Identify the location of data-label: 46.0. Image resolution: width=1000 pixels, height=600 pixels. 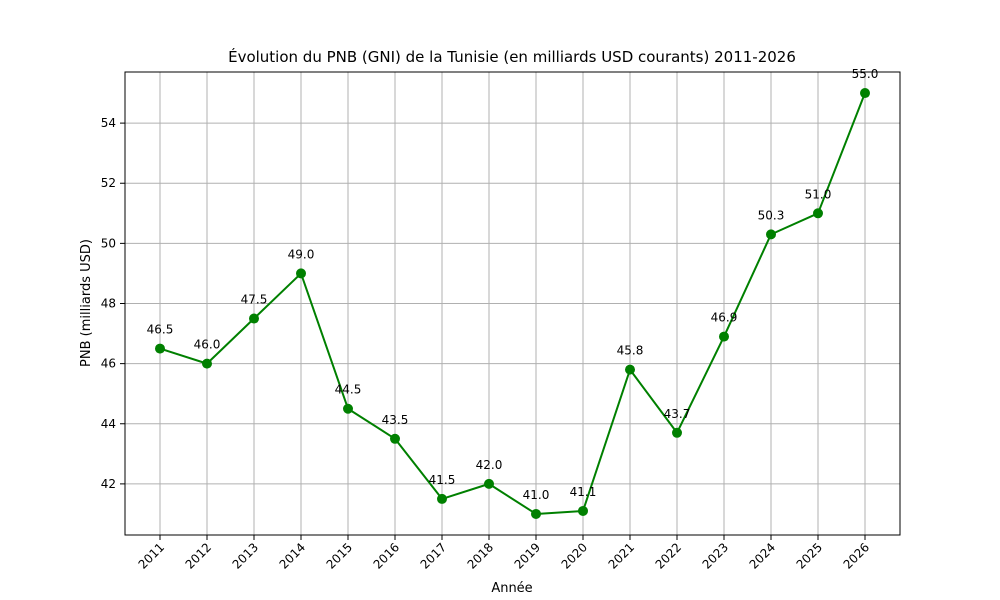
(207, 345).